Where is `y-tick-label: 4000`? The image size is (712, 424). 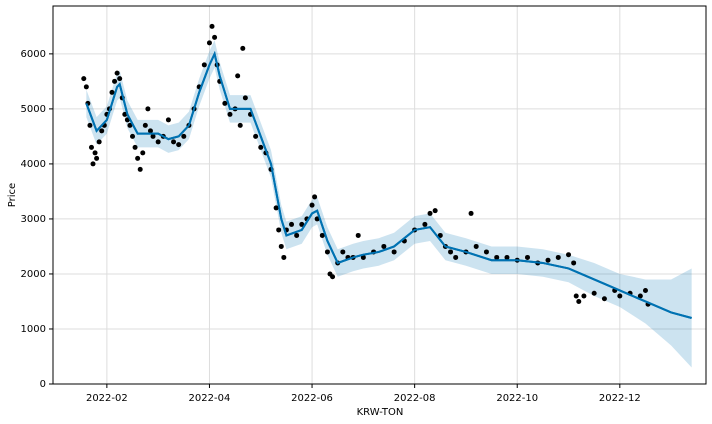
y-tick-label: 4000 is located at coordinates (33, 164).